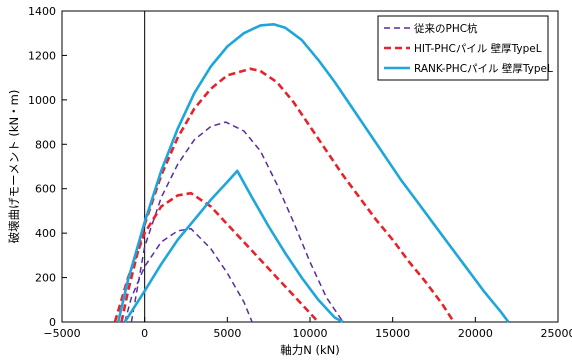 This screenshot has width=572, height=363. I want to click on y-axis-ticks: 0 200 400 600 800 1000 1200 1400, so click(47, 167).